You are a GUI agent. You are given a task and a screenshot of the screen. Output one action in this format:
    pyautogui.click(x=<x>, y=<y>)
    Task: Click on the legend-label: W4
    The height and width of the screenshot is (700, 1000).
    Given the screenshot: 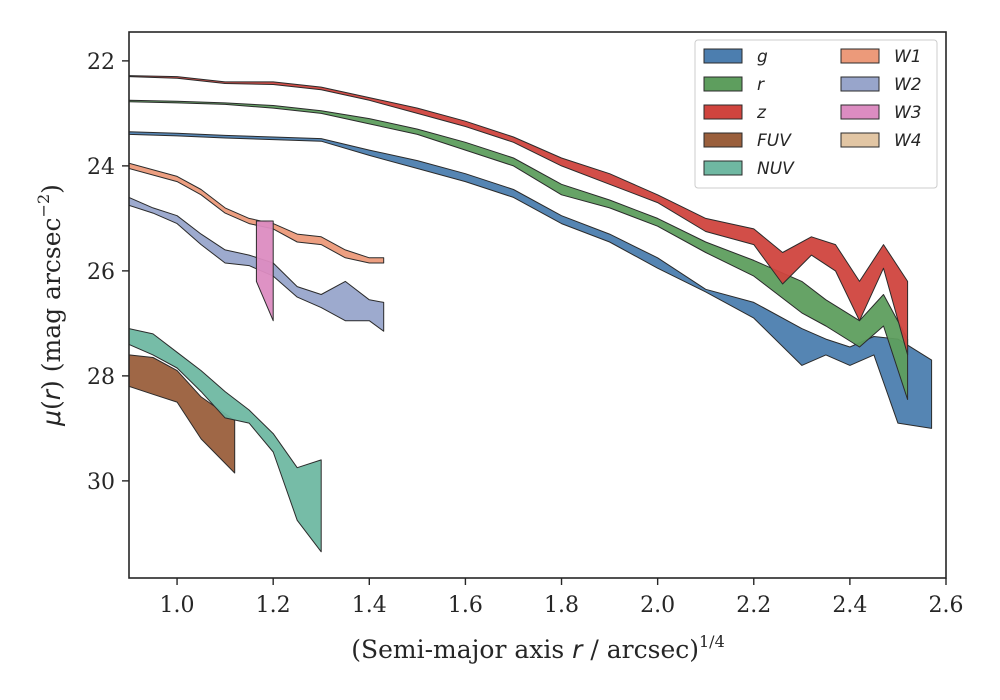 What is the action you would take?
    pyautogui.click(x=908, y=141)
    